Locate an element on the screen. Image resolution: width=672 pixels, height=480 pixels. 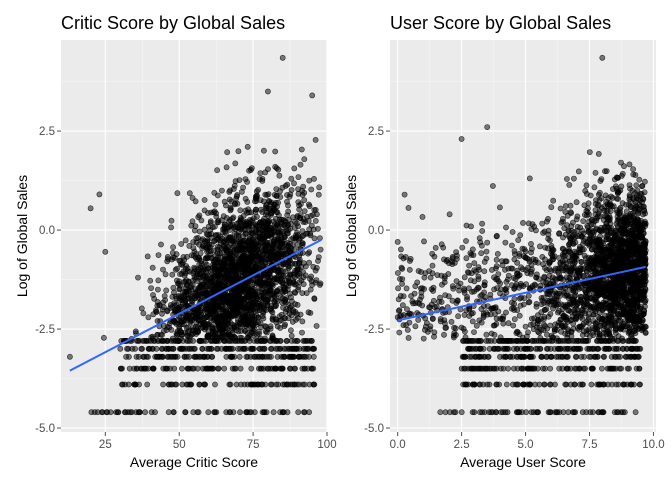
chart-title-user: User Score by Global Sales is located at coordinates (500, 23).